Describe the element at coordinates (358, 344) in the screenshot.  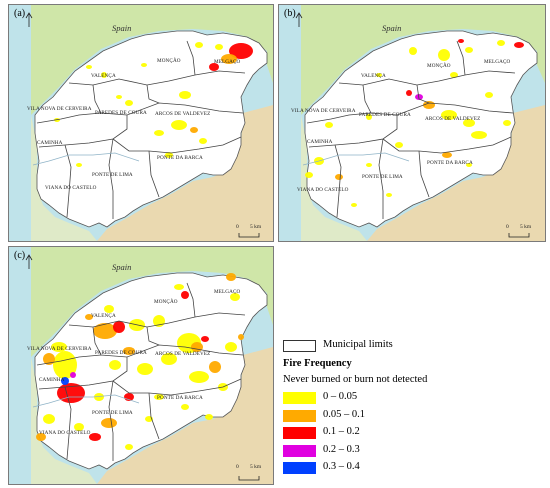
I see `legend-limits-label: Municipal limits` at that location.